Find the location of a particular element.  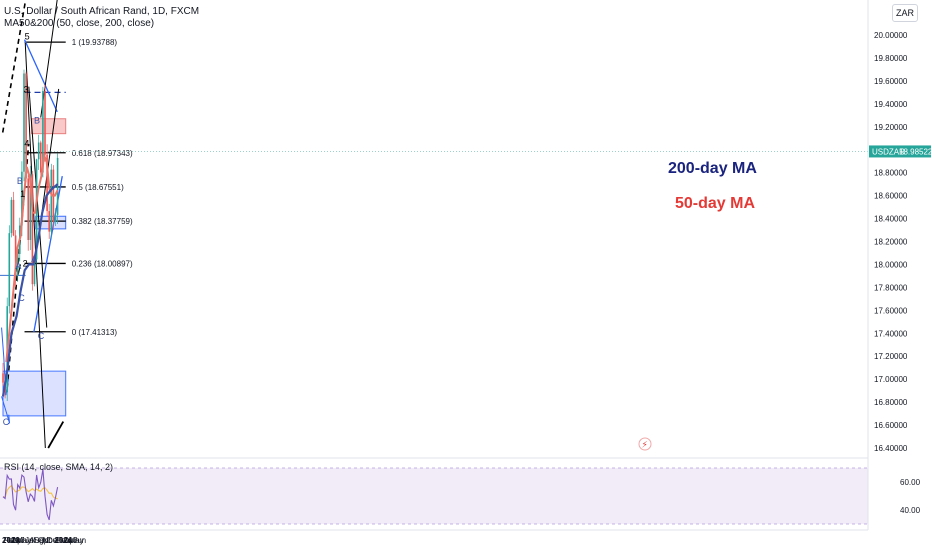

wave-label: 1 is located at coordinates (22, 194).